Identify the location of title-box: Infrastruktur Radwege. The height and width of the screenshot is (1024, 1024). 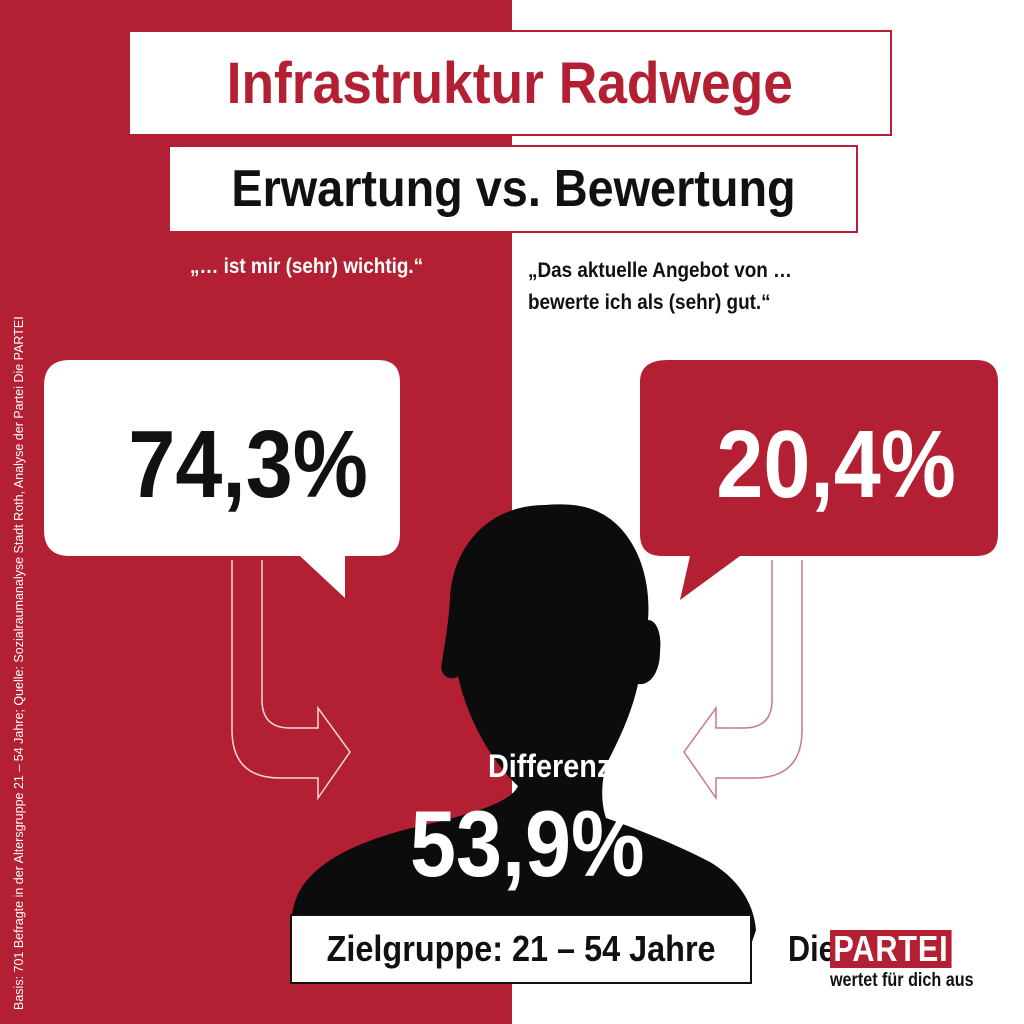
(510, 83).